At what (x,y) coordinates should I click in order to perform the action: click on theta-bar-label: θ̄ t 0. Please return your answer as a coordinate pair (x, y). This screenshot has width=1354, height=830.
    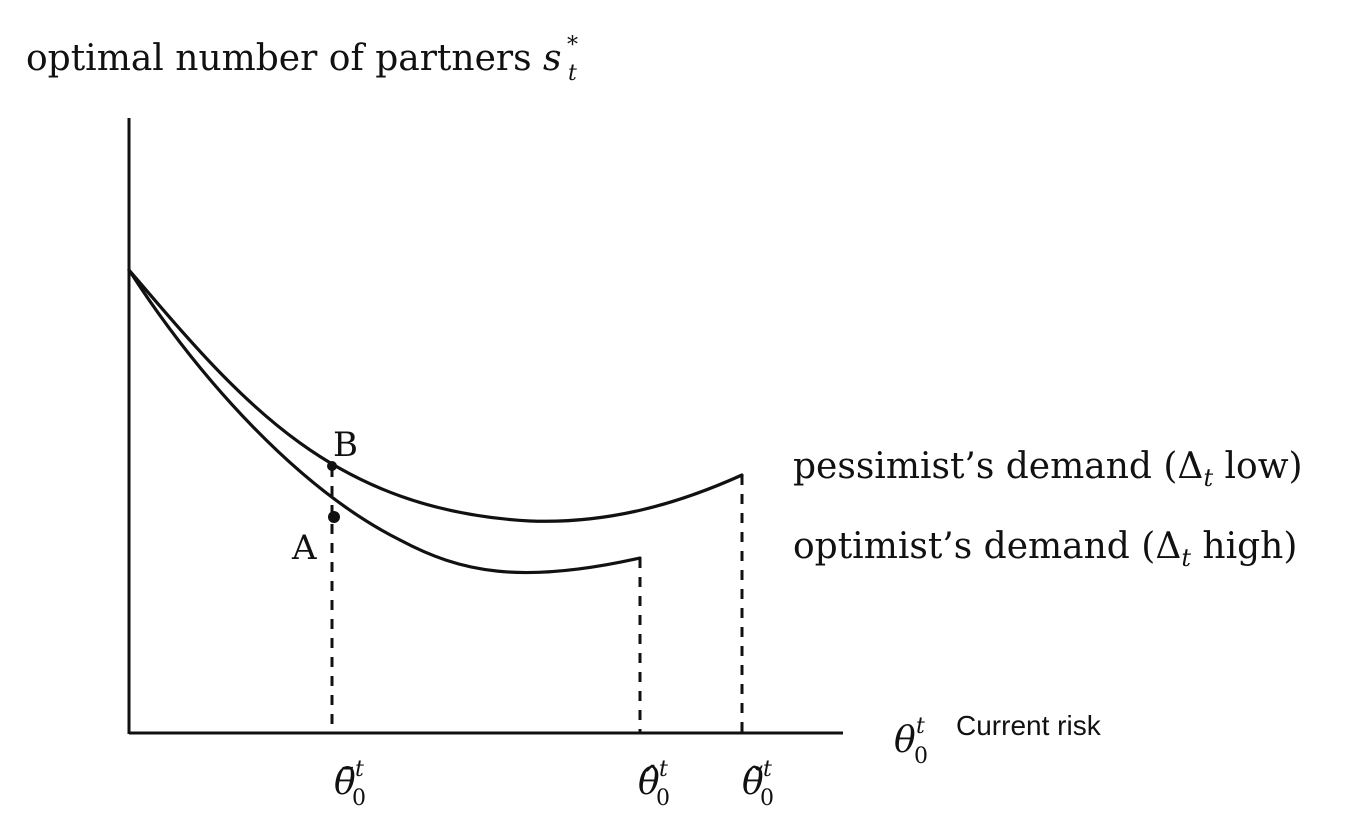
    Looking at the image, I should click on (350, 784).